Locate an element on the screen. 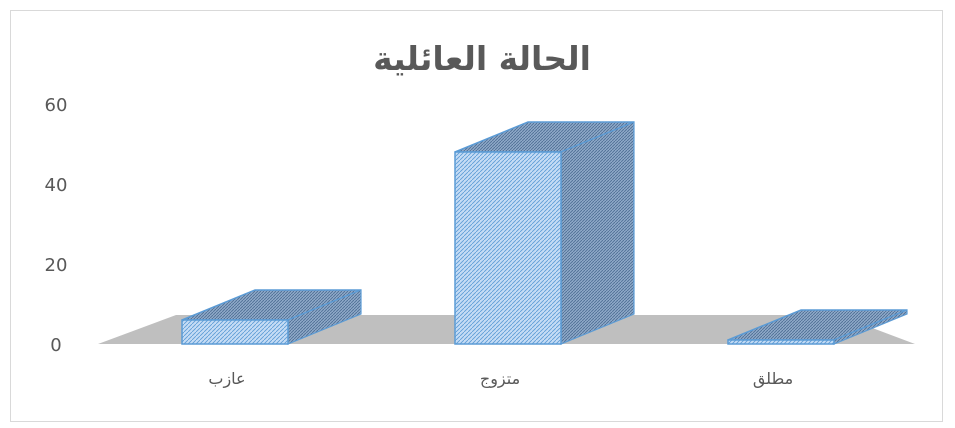 Image resolution: width=955 pixels, height=428 pixels. y-tick-label: 40 is located at coordinates (56, 185).